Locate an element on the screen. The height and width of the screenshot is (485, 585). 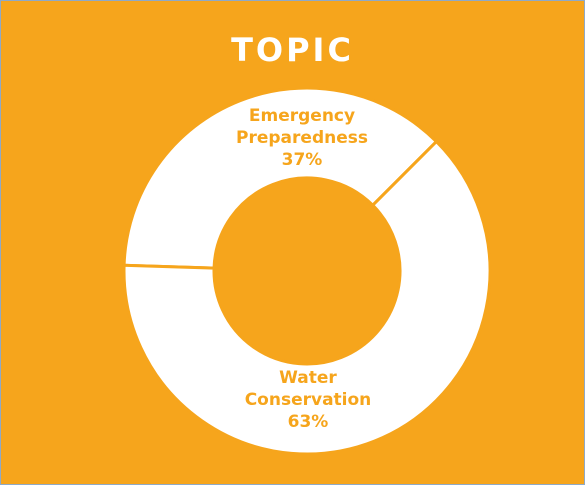
slice-label: Water Conservation is located at coordinates (308, 389).